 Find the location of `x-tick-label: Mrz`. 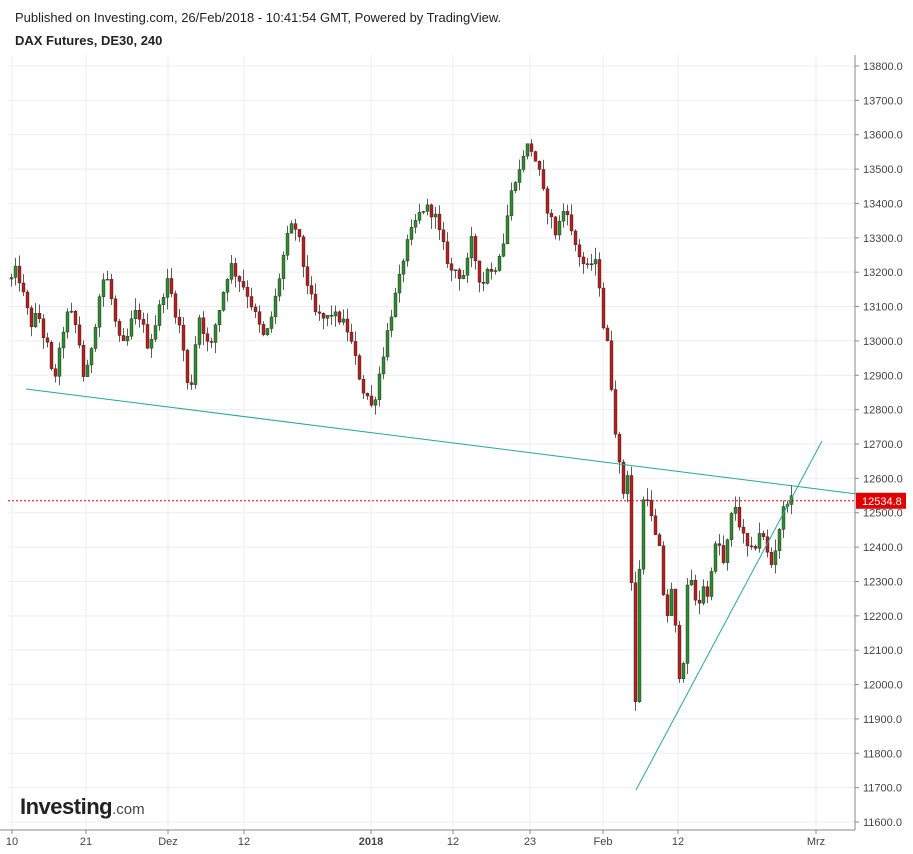

x-tick-label: Mrz is located at coordinates (816, 842).